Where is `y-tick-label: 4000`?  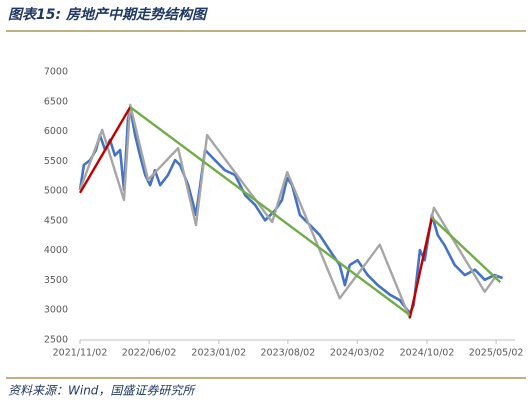
y-tick-label: 4000 is located at coordinates (56, 250).